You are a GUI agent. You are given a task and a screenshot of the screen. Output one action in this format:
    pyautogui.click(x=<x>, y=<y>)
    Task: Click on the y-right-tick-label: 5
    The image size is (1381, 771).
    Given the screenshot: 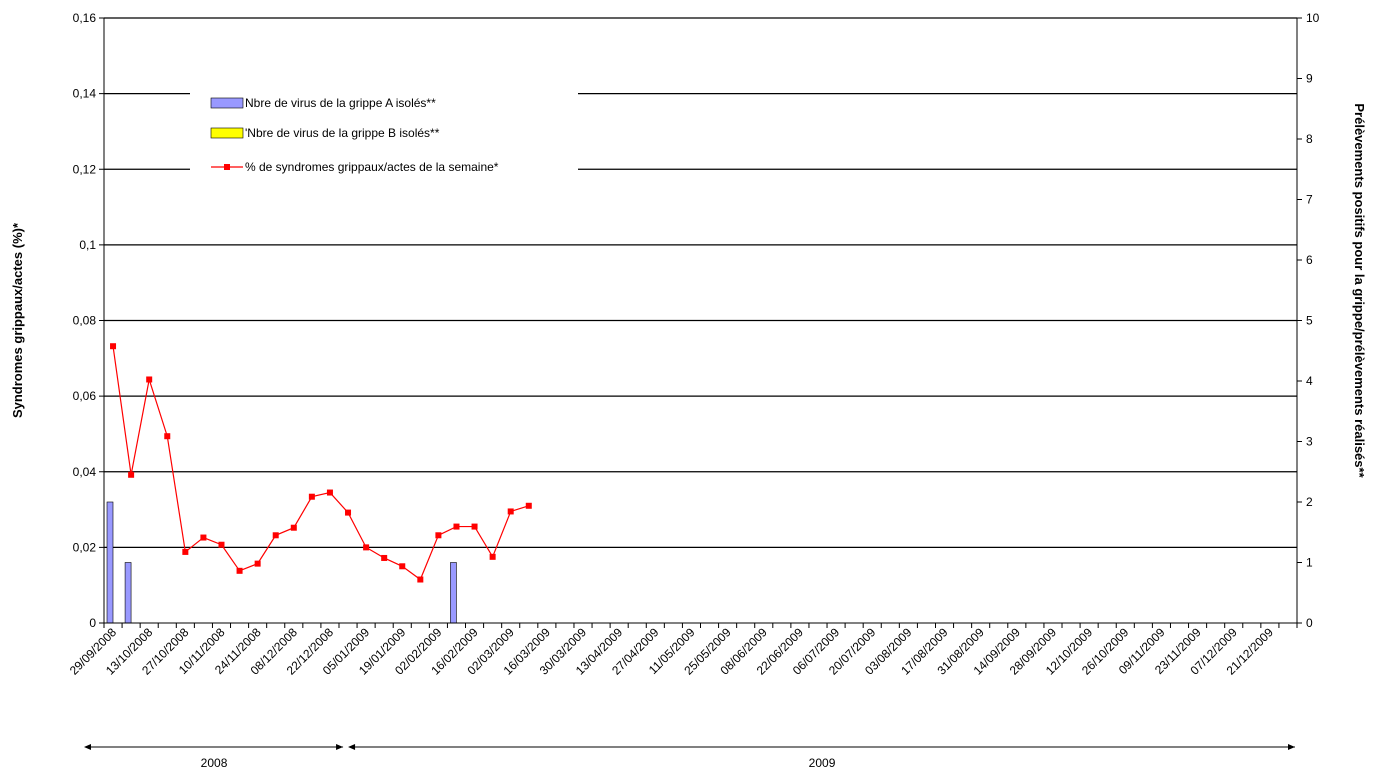 What is the action you would take?
    pyautogui.click(x=1309, y=321)
    